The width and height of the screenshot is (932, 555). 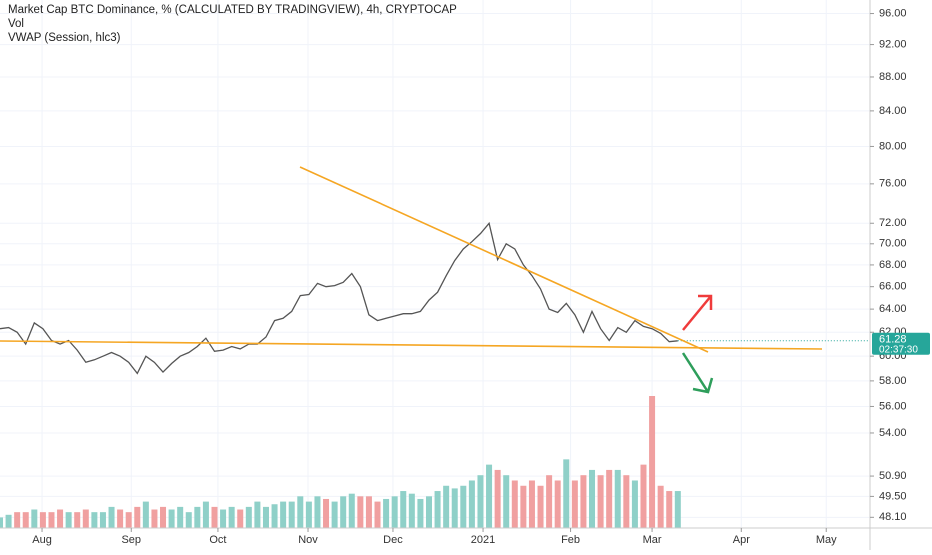 I want to click on x-tick-label: Dec, so click(x=393, y=540).